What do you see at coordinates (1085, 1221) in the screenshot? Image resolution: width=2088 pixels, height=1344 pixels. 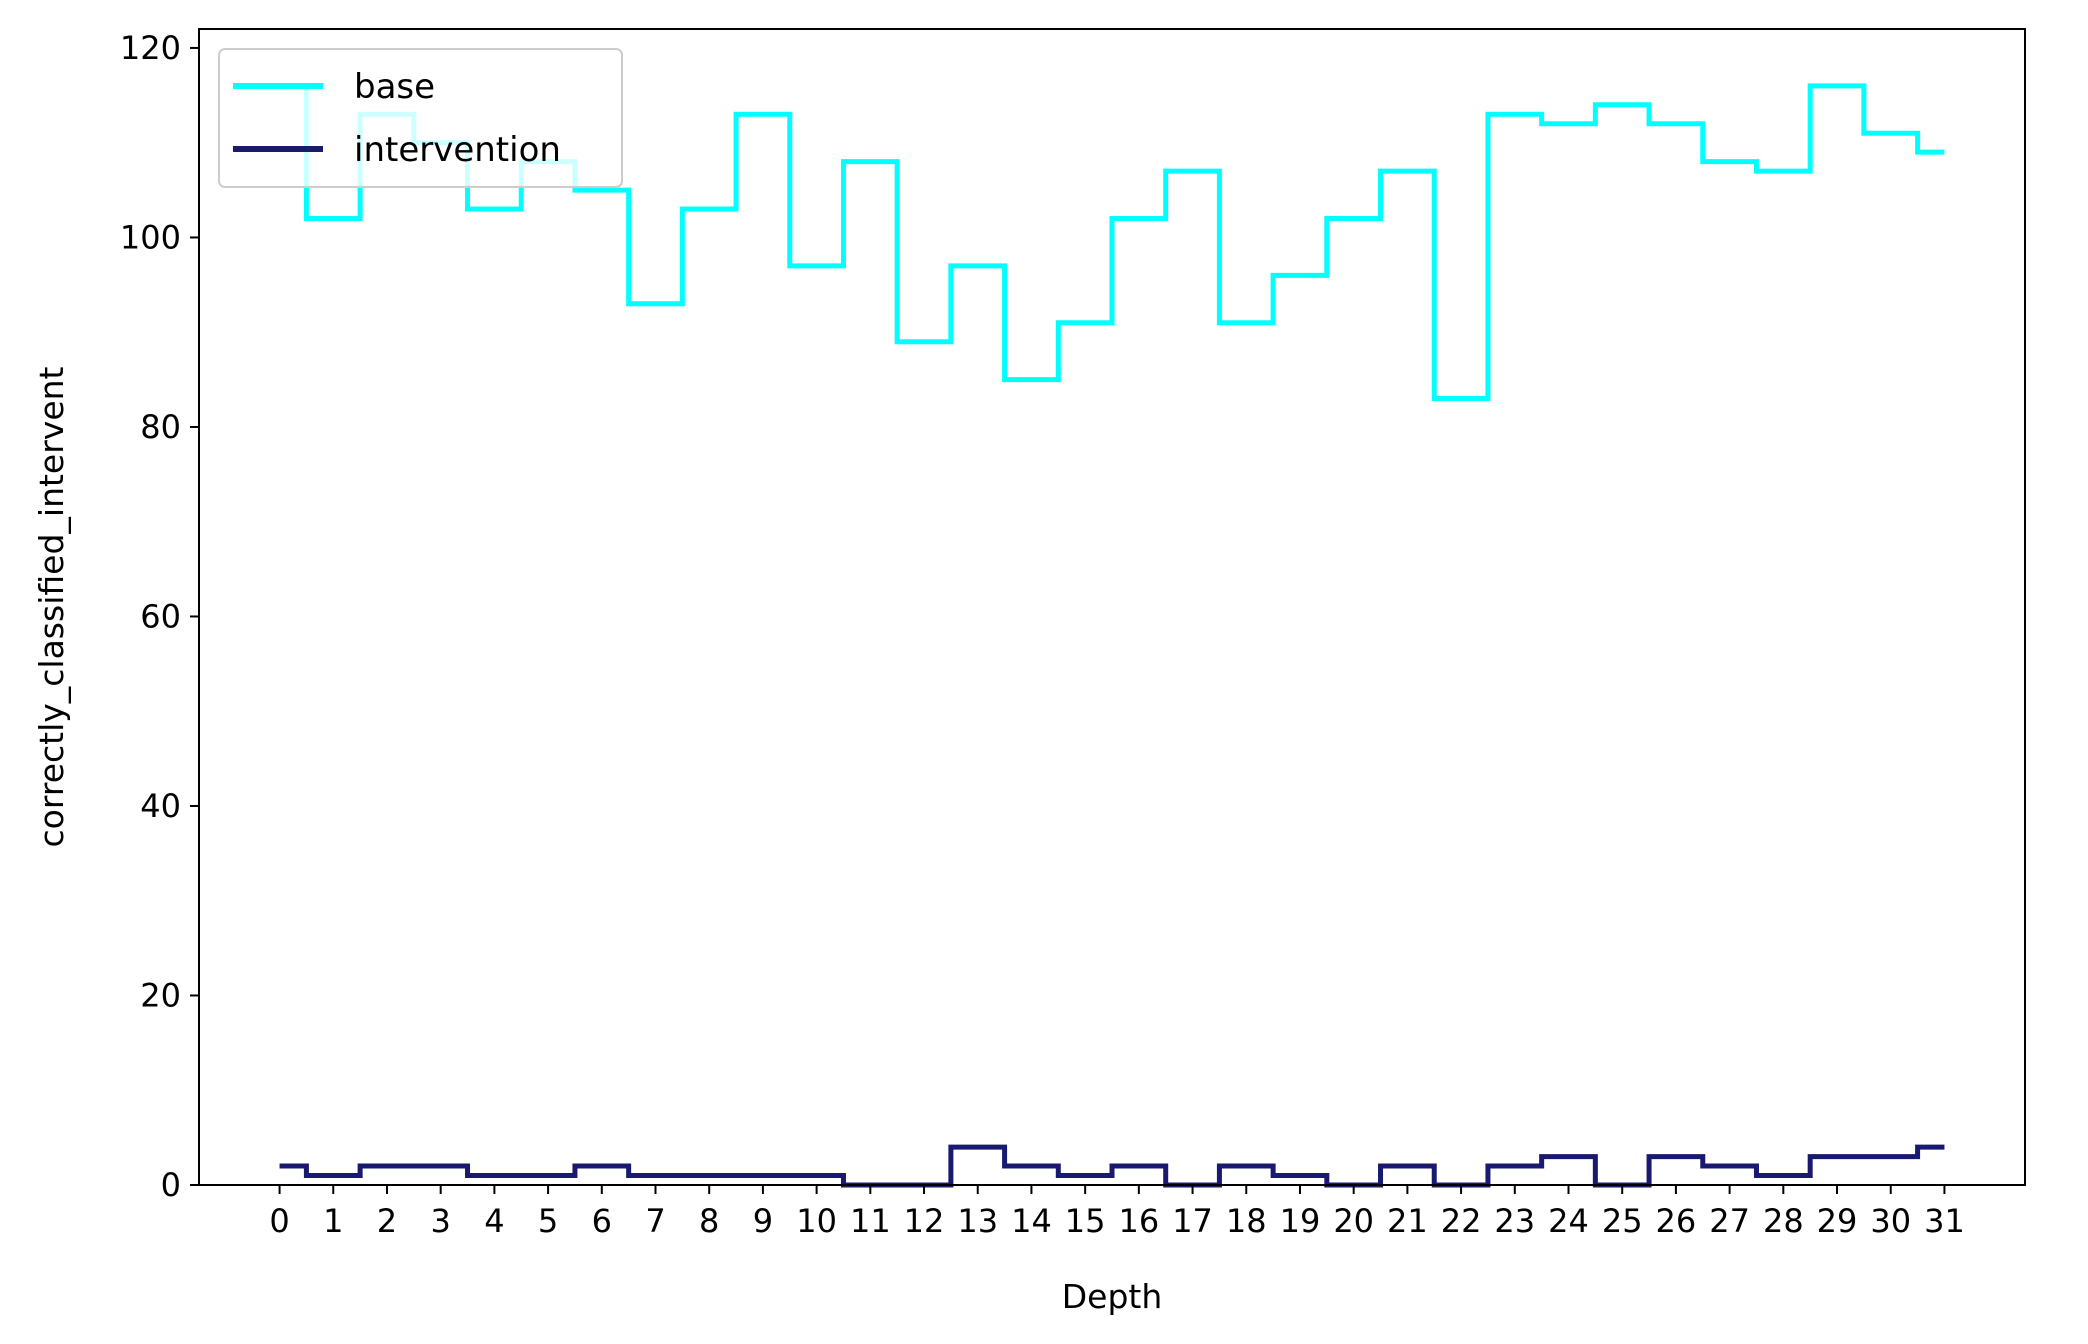 I see `x-tick-label: 15` at bounding box center [1085, 1221].